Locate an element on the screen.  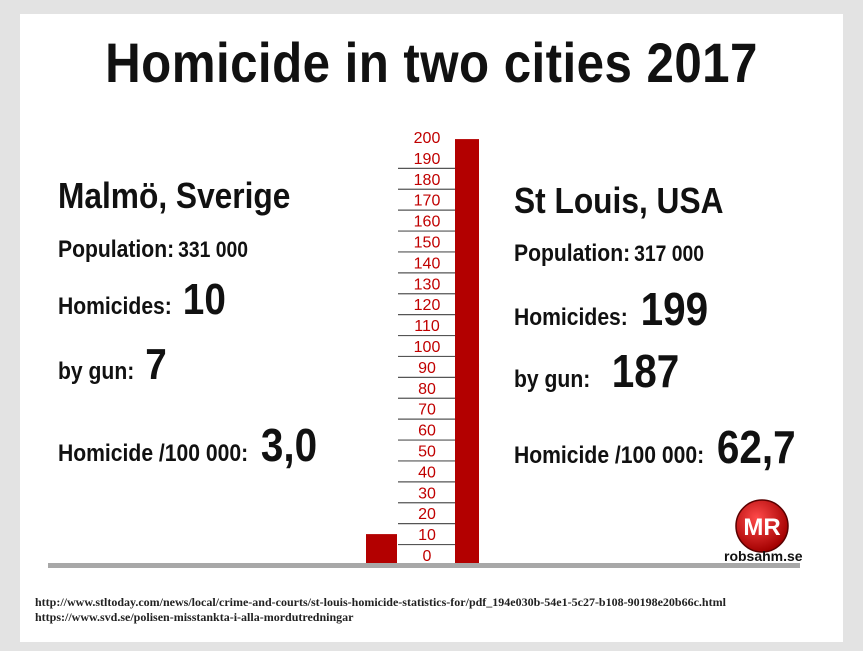
right-rate: Homicide /100 000: 62,7 is located at coordinates (655, 447).